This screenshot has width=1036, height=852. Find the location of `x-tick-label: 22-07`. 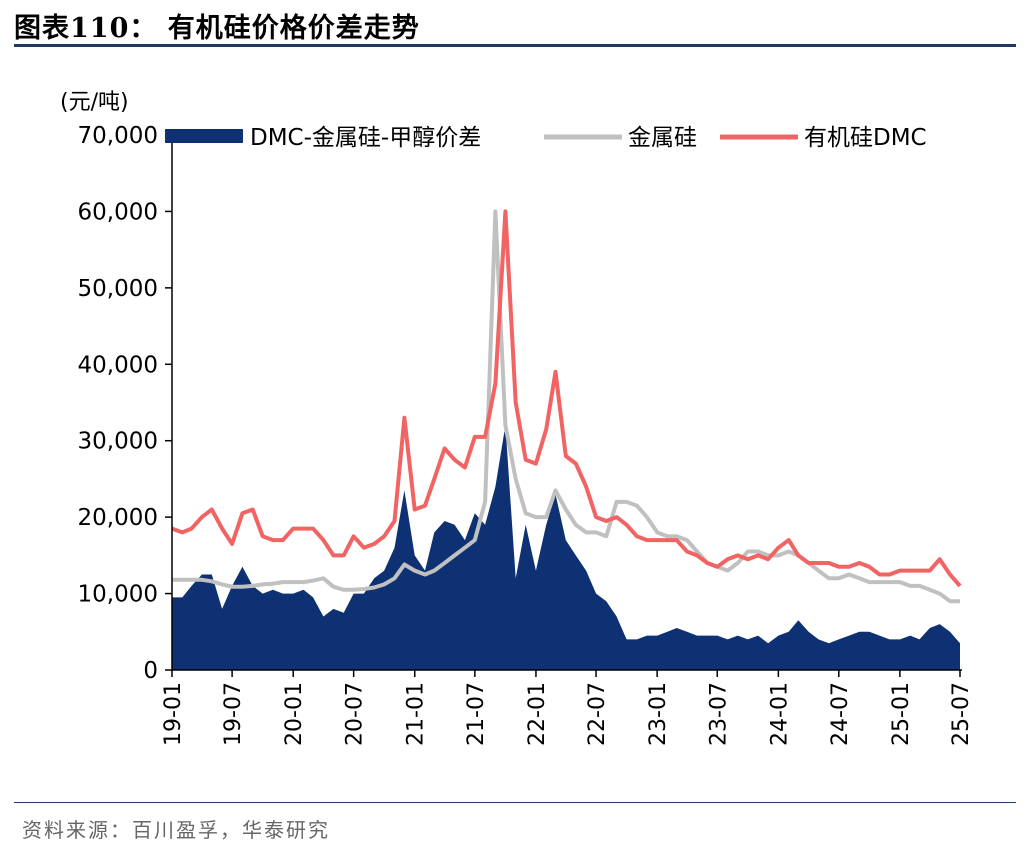

x-tick-label: 22-07 is located at coordinates (597, 714).